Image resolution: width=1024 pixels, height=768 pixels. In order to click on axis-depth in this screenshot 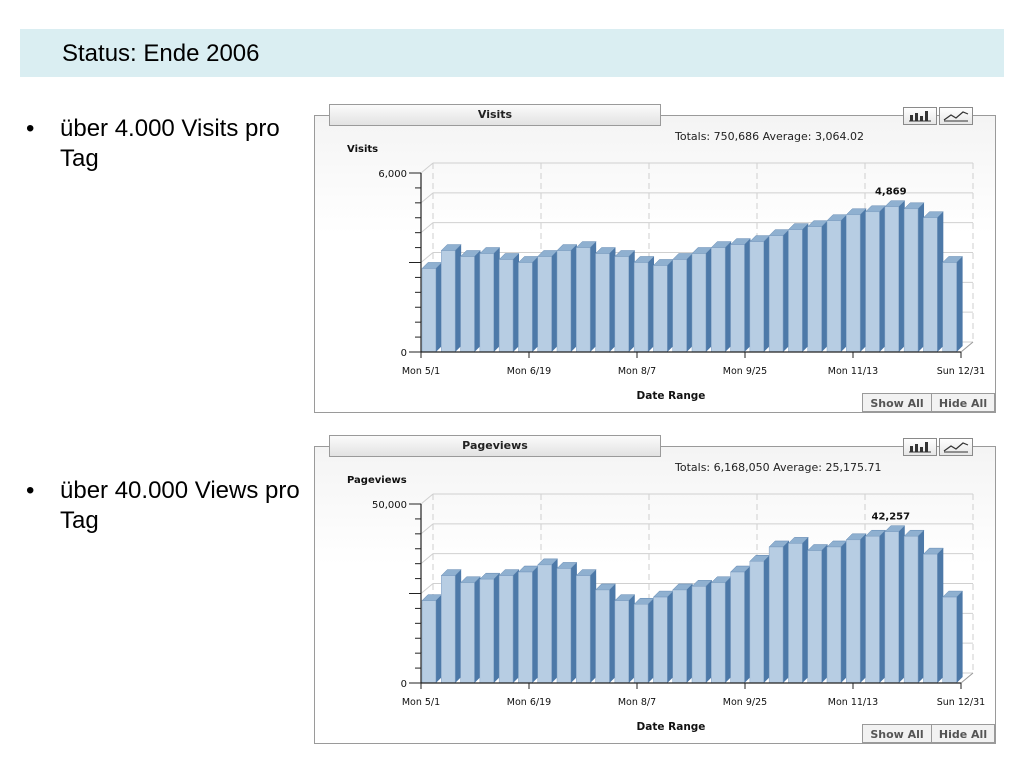, I will do `click(967, 678)`.